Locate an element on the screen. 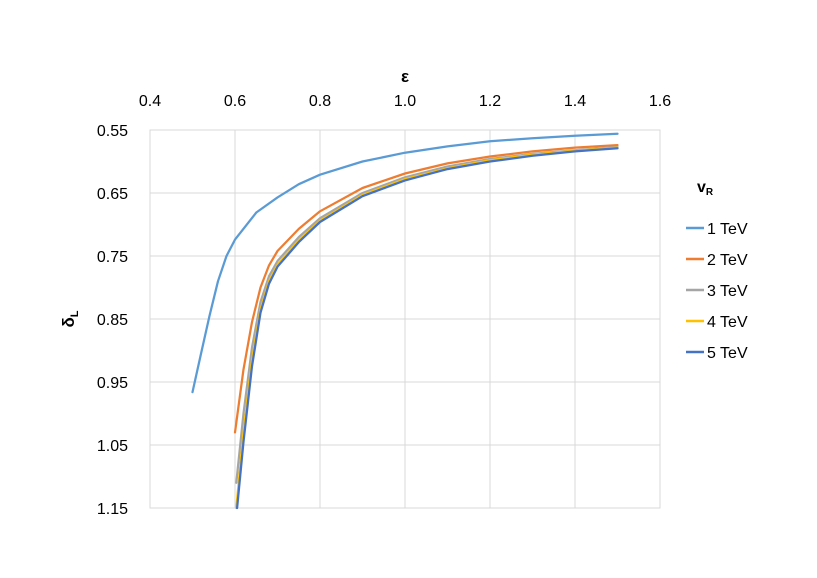 The height and width of the screenshot is (578, 817). y-tick-label: 0.95 is located at coordinates (112, 383).